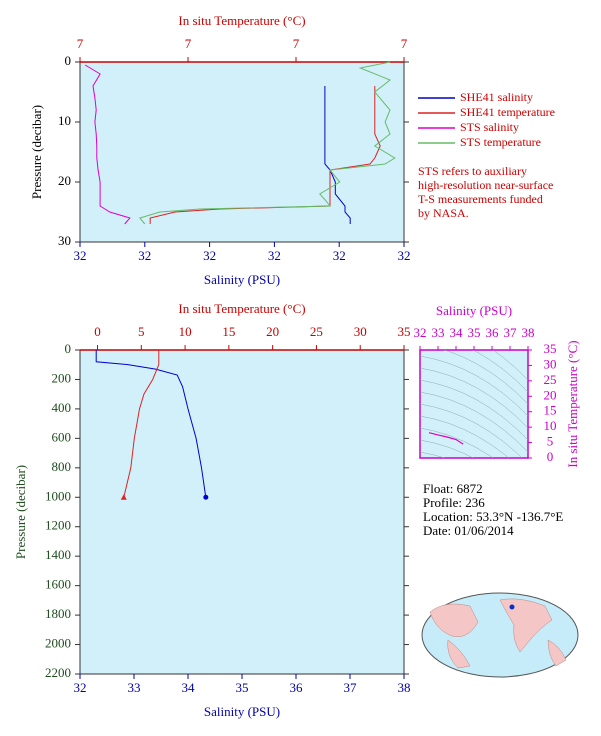 This screenshot has width=601, height=736. Describe the element at coordinates (489, 127) in the screenshot. I see `legend-label: STS salinity` at that location.